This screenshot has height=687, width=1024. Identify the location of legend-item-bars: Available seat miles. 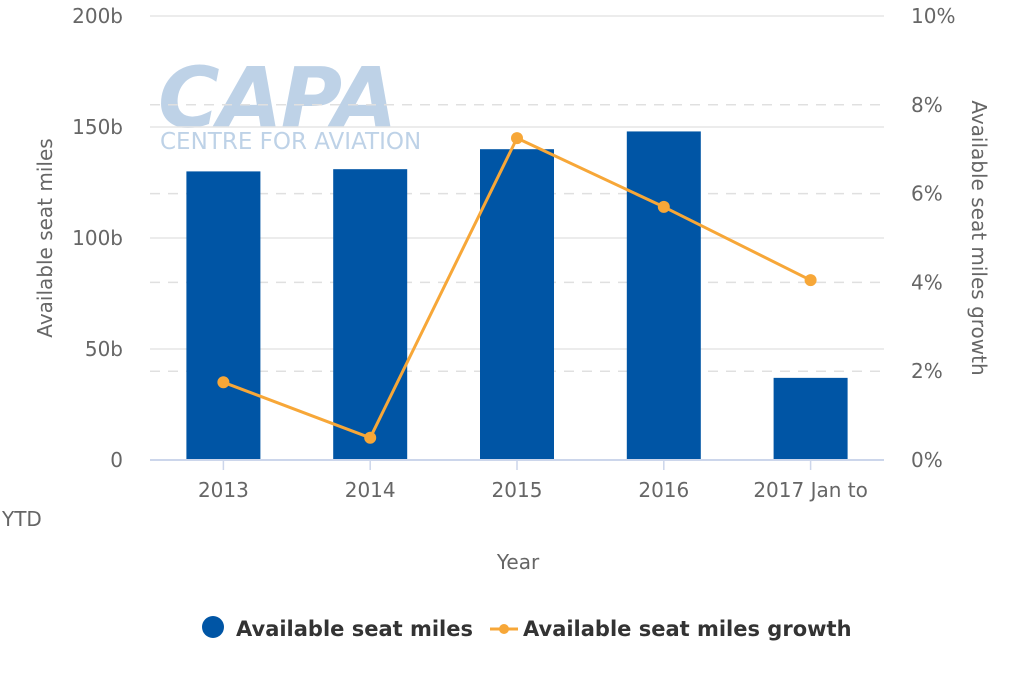
(337, 628).